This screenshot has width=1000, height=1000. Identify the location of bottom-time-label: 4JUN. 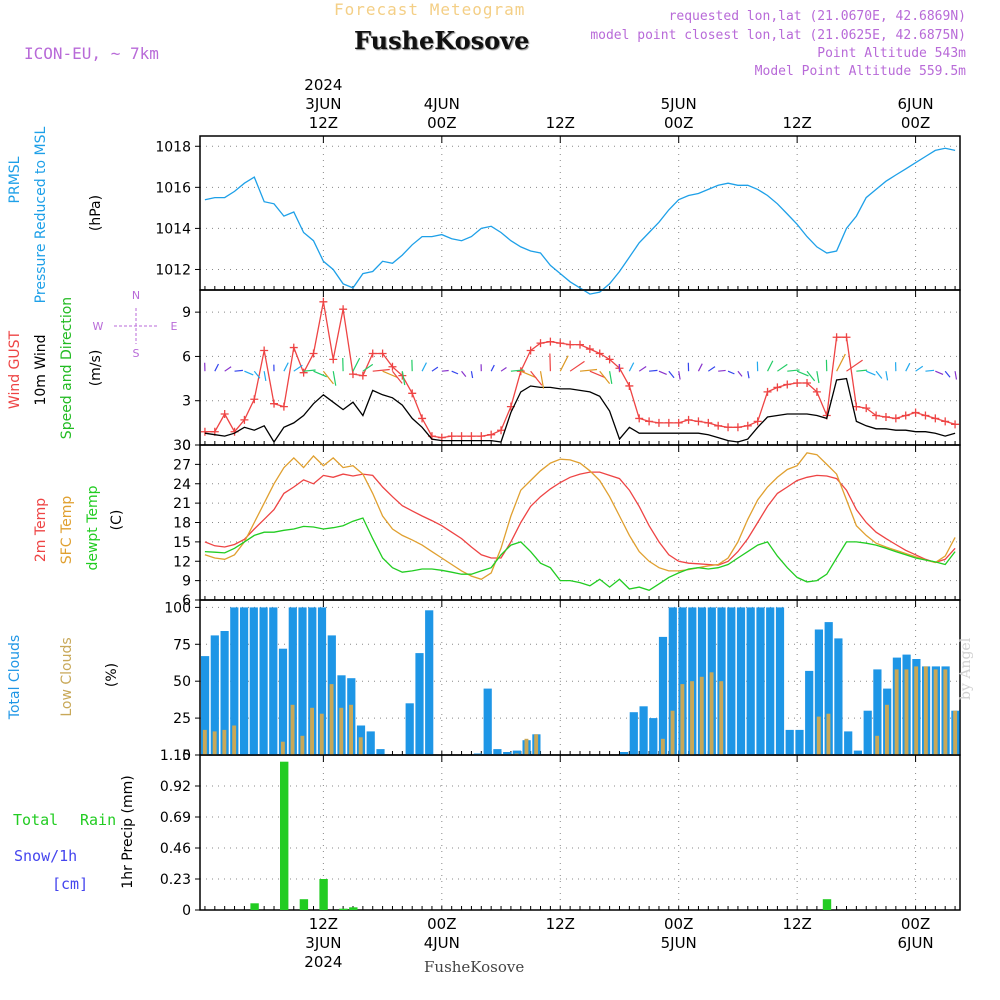
(442, 943).